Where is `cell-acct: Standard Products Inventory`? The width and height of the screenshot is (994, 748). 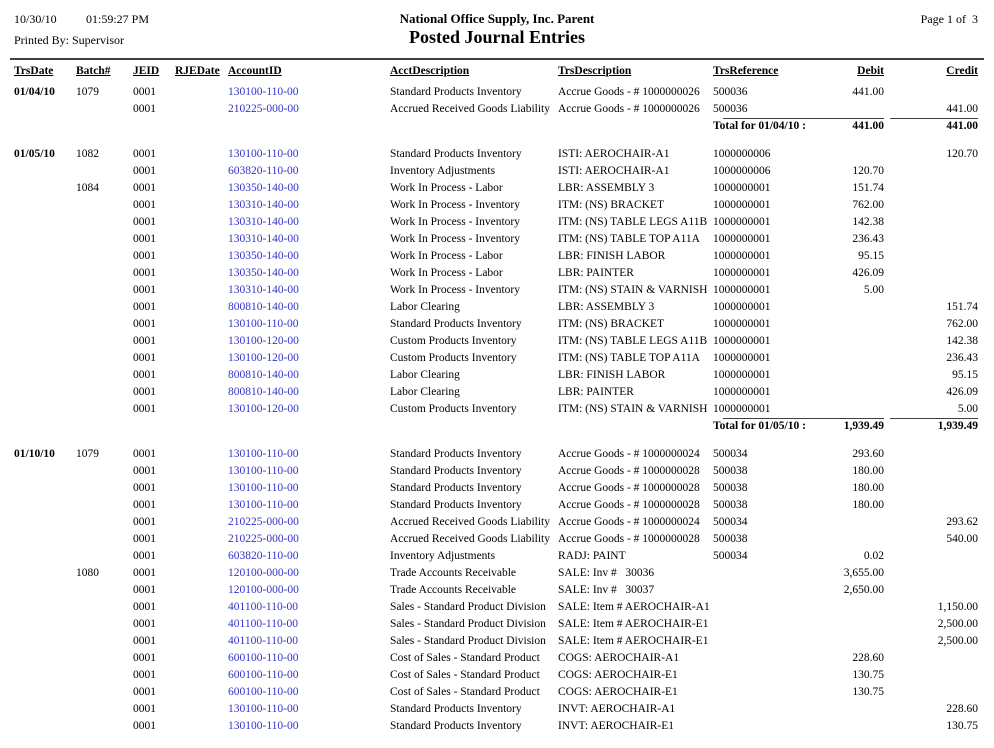
cell-acct: Standard Products Inventory is located at coordinates (456, 709).